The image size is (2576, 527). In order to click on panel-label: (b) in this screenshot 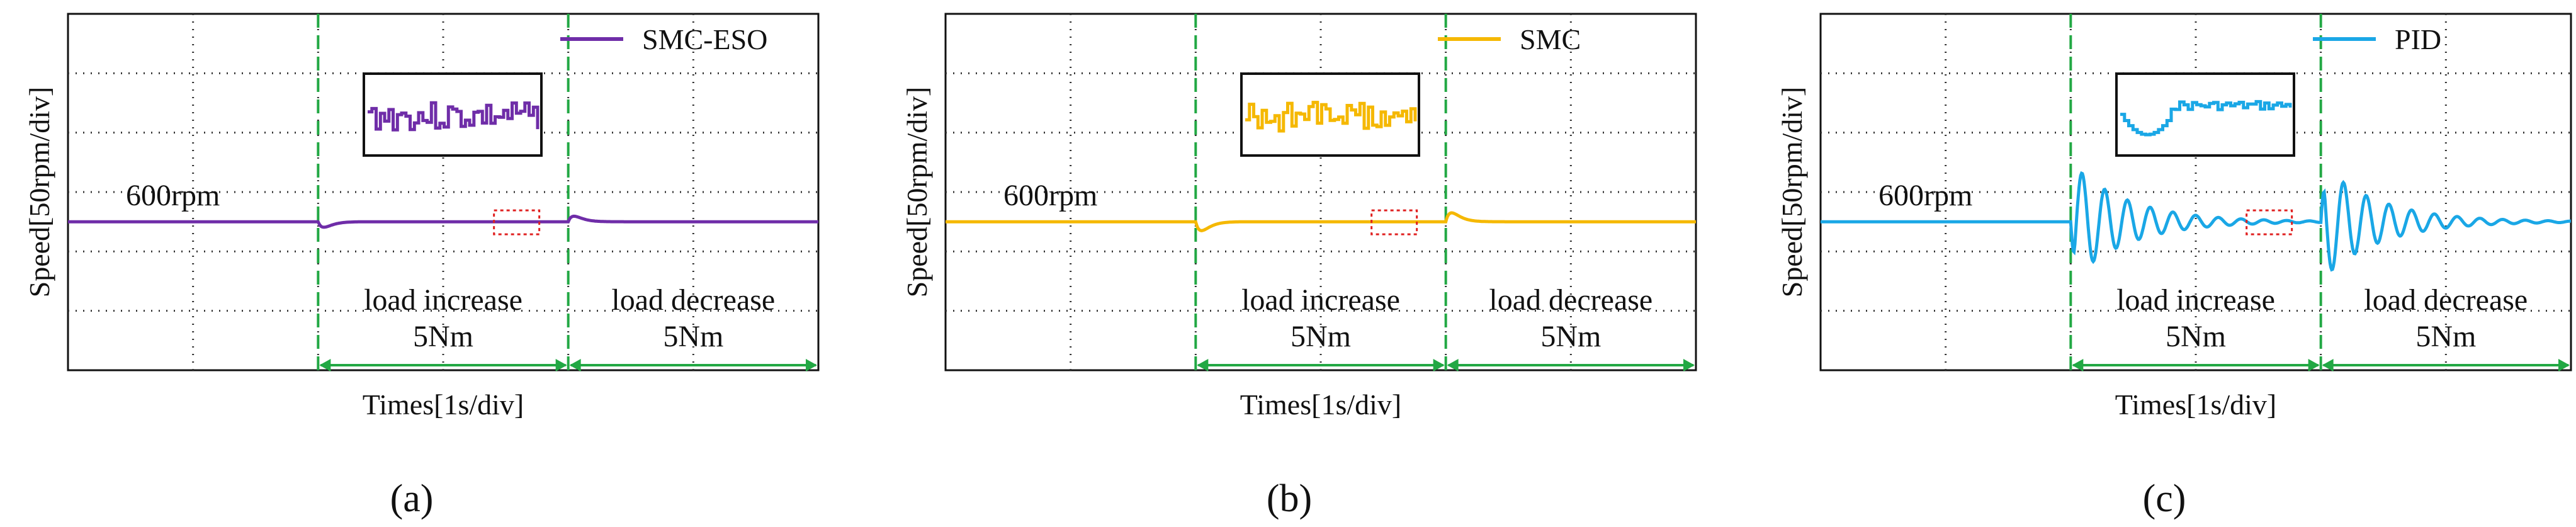, I will do `click(1289, 498)`.